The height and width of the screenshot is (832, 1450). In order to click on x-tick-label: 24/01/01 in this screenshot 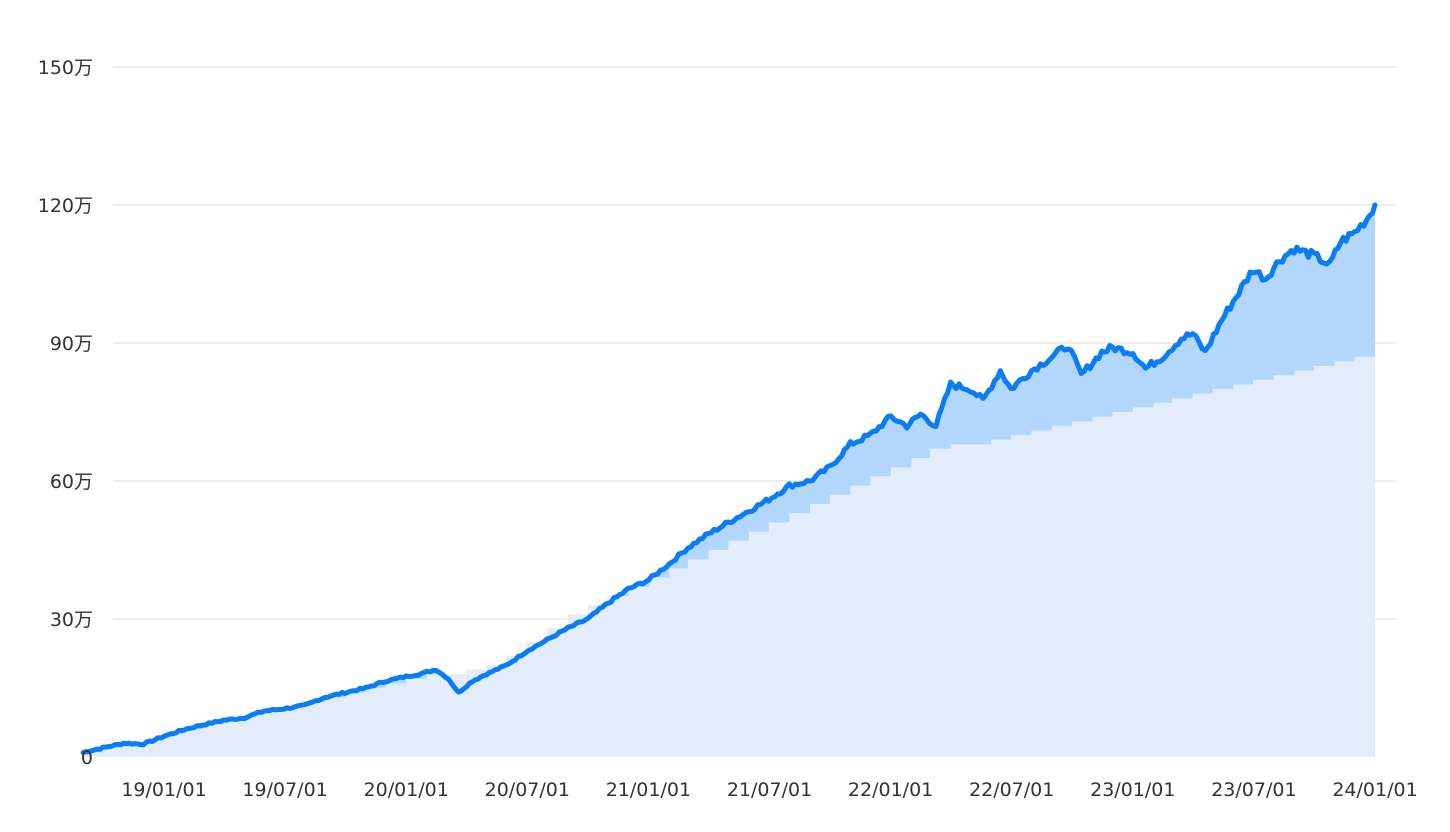, I will do `click(1374, 790)`.